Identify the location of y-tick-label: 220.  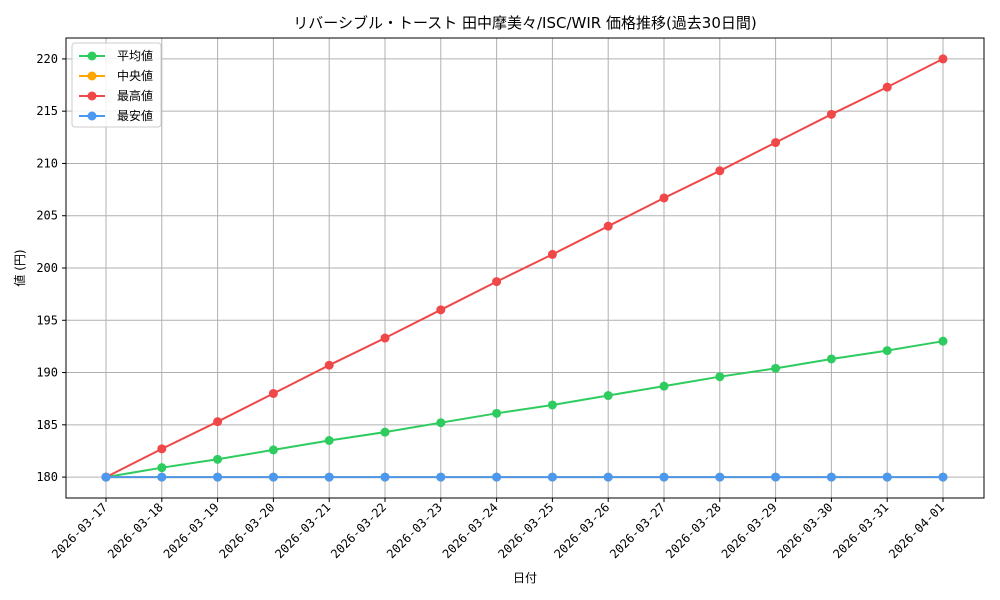
(47, 59).